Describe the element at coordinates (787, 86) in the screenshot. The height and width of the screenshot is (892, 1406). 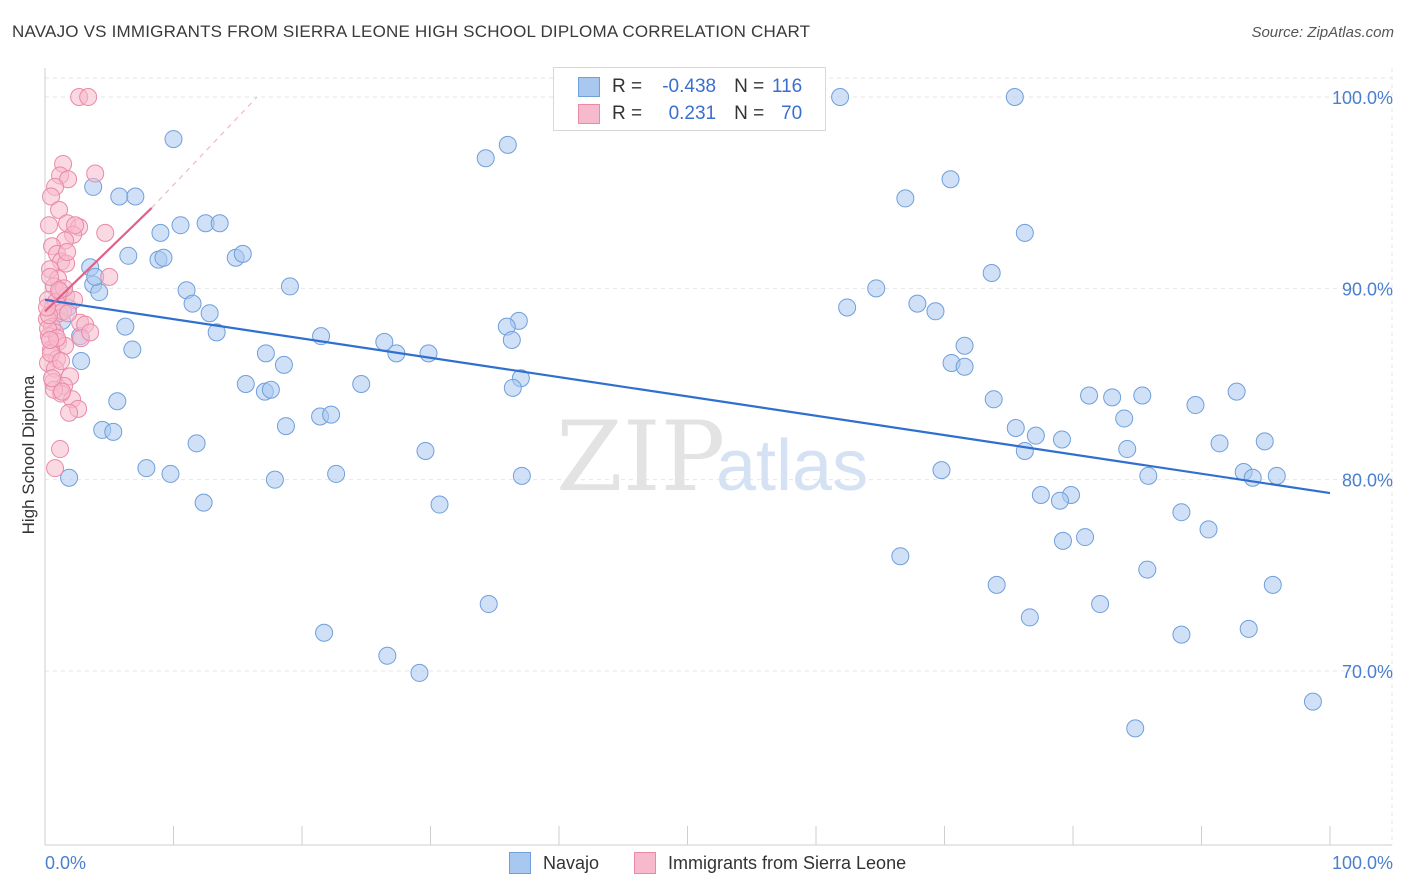
I see `n-value: 116` at that location.